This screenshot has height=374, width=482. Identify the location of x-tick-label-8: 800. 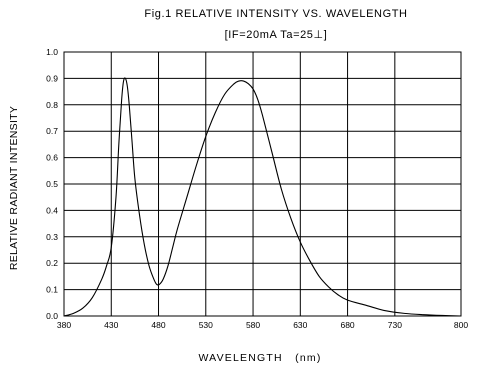
(461, 325).